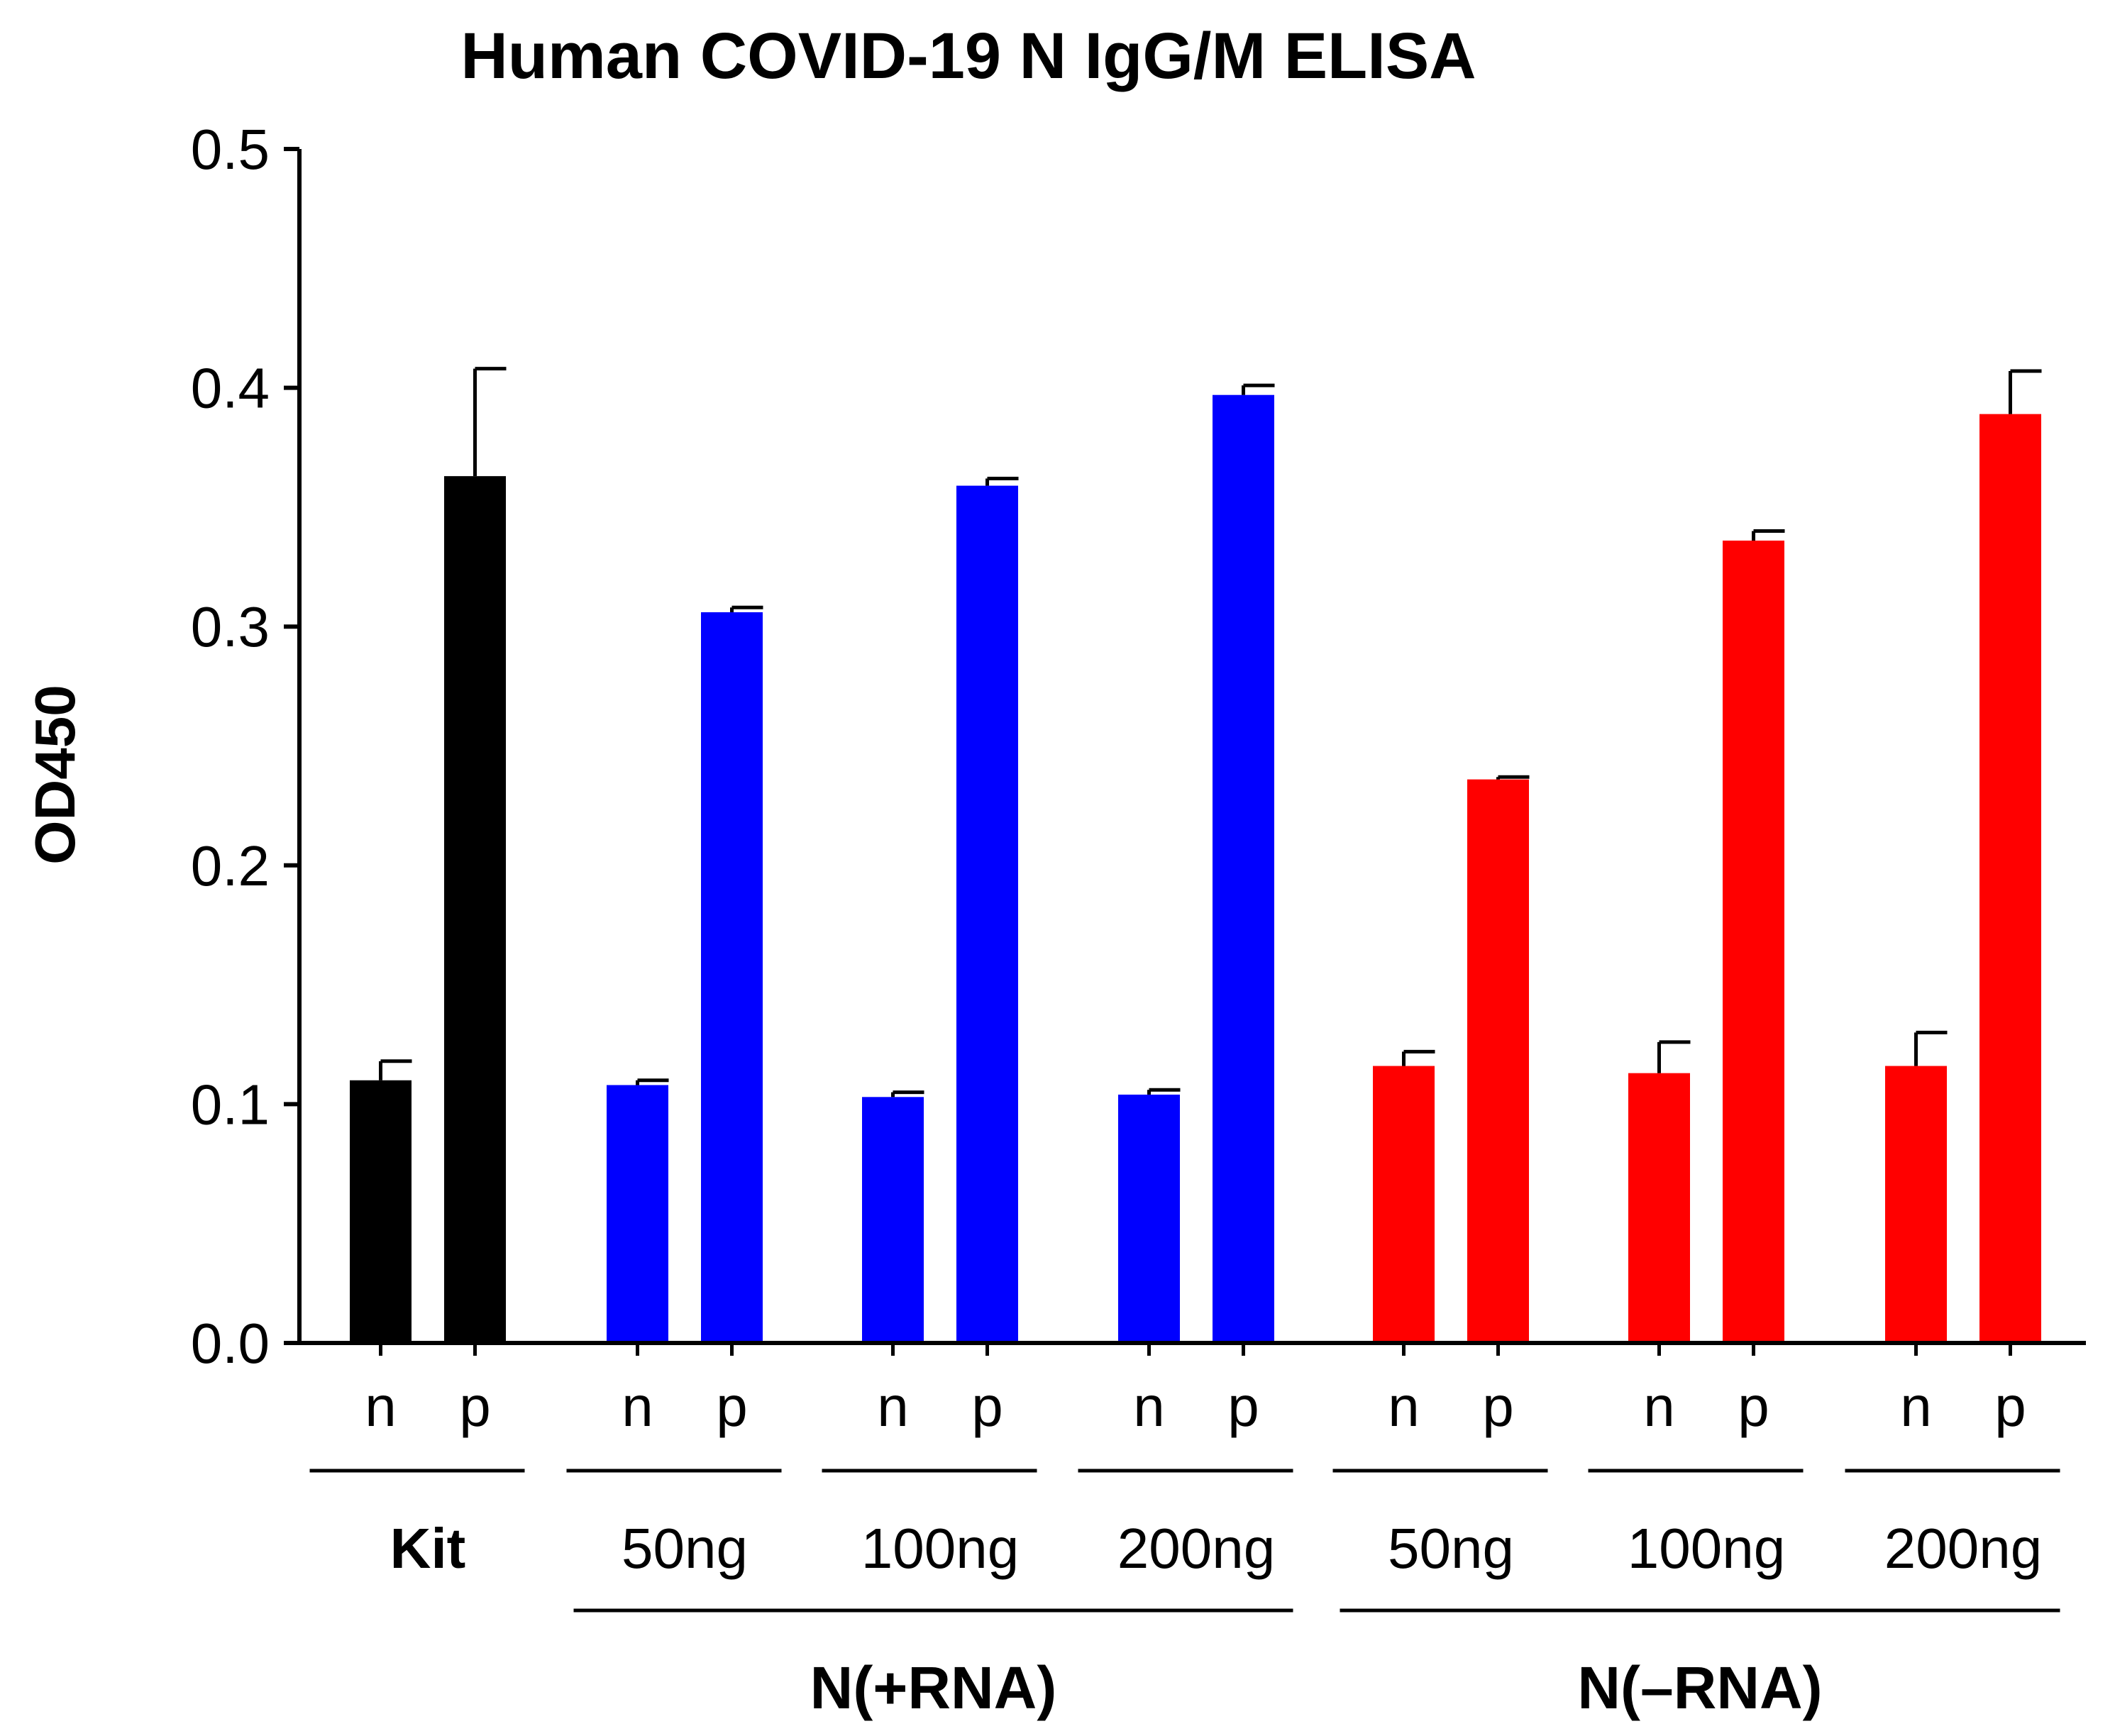 This screenshot has width=2115, height=1736. What do you see at coordinates (230, 626) in the screenshot?
I see `y-tick-label: 0.3` at bounding box center [230, 626].